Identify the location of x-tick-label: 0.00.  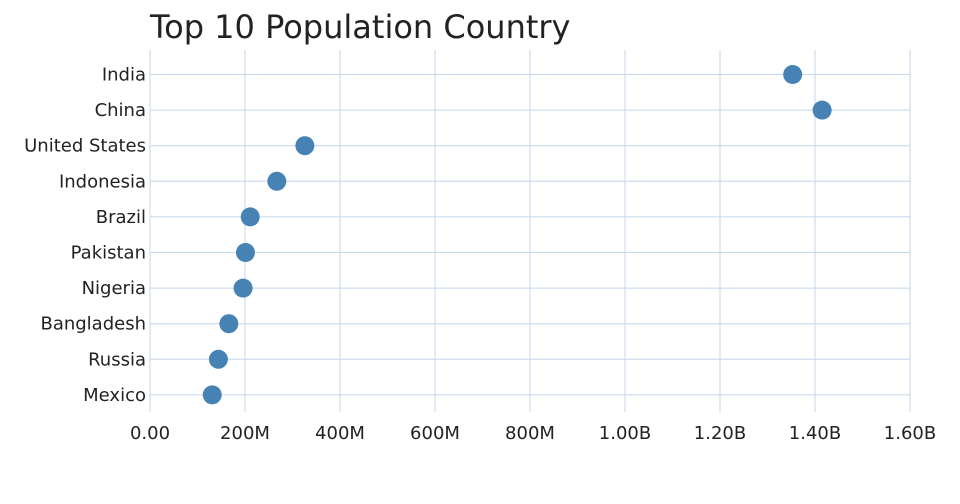
(150, 433).